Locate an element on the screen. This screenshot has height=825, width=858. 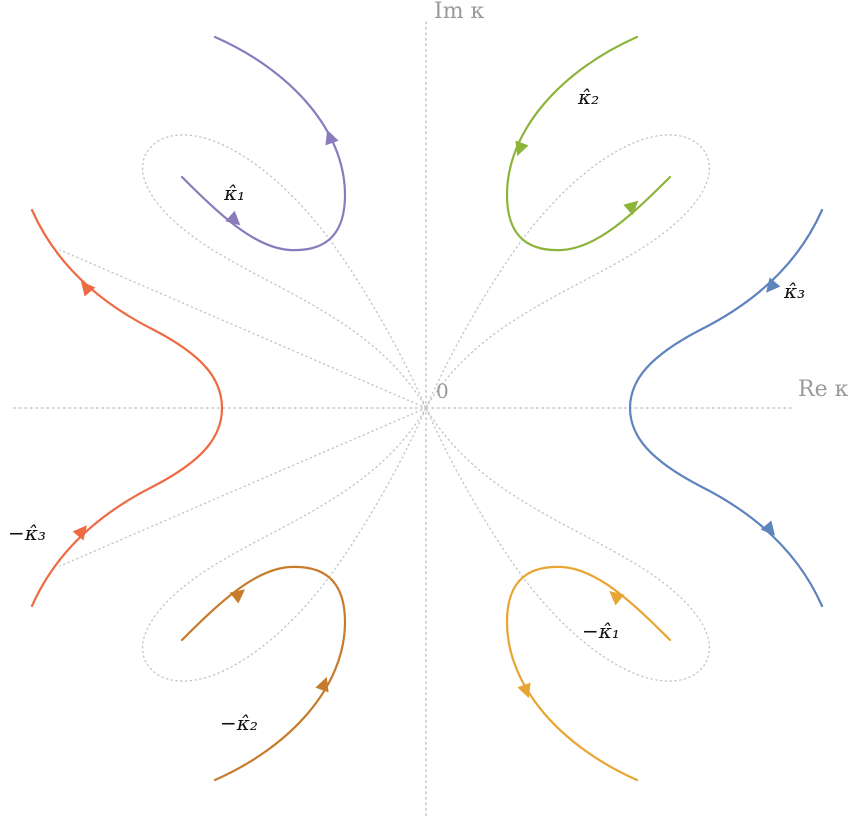
arrow-k2-inner is located at coordinates (631, 208).